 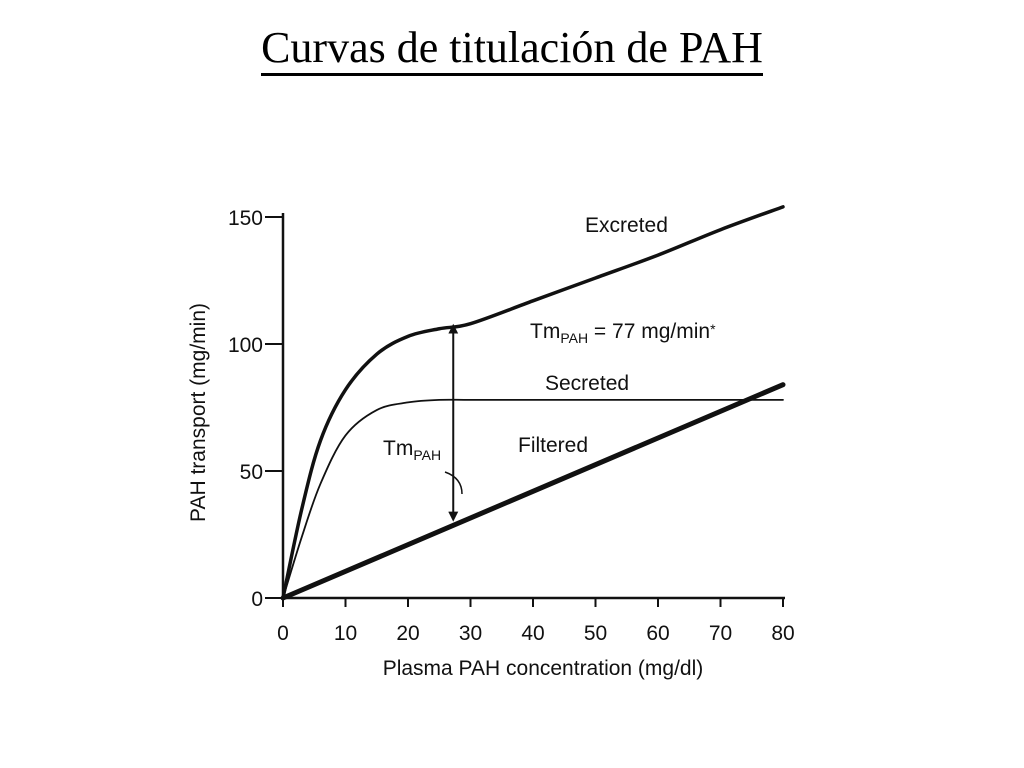 What do you see at coordinates (427, 455) in the screenshot?
I see `tm-secreted-subscript: PAH` at bounding box center [427, 455].